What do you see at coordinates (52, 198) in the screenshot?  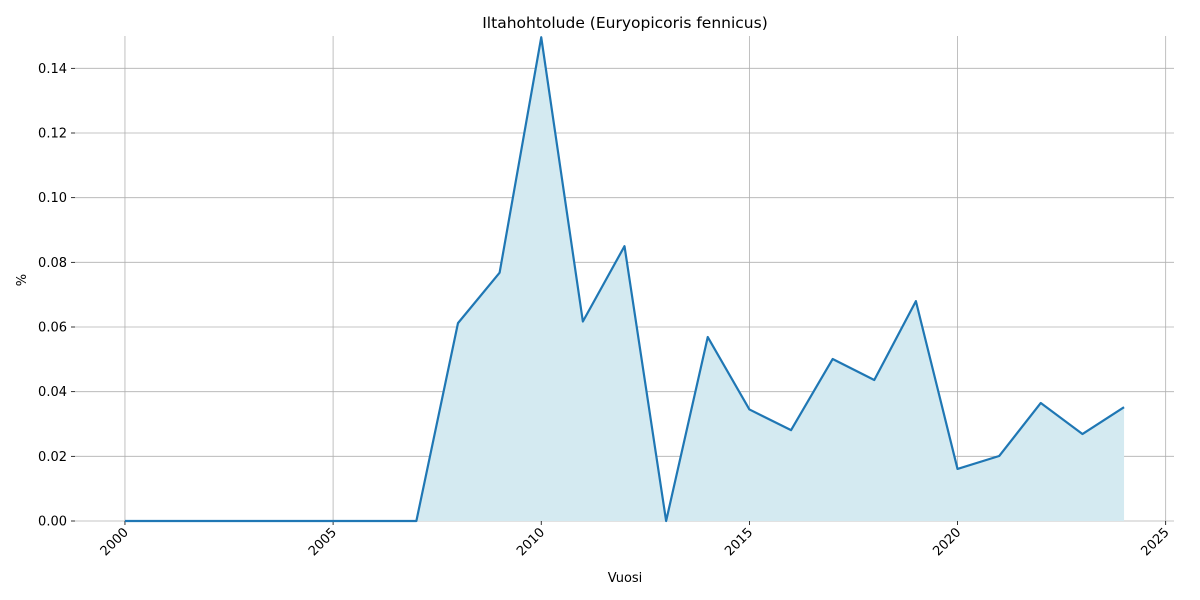 I see `y-tick-label: 0.10` at bounding box center [52, 198].